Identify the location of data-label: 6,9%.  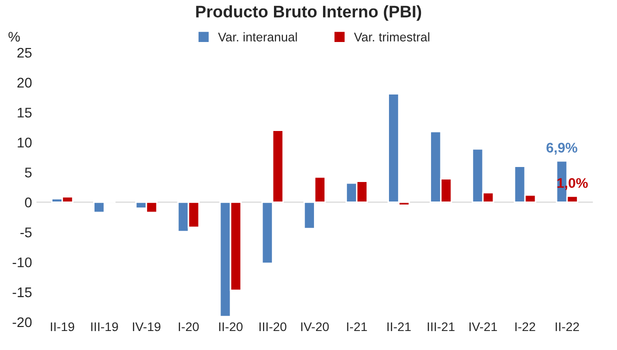
(562, 148).